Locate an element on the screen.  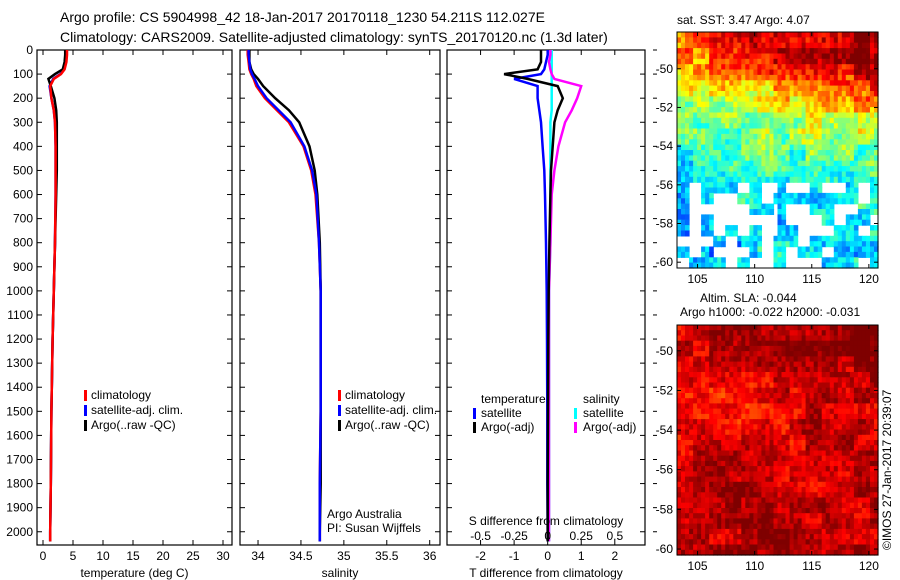
y-tick-label: 1200 is located at coordinates (19, 339).